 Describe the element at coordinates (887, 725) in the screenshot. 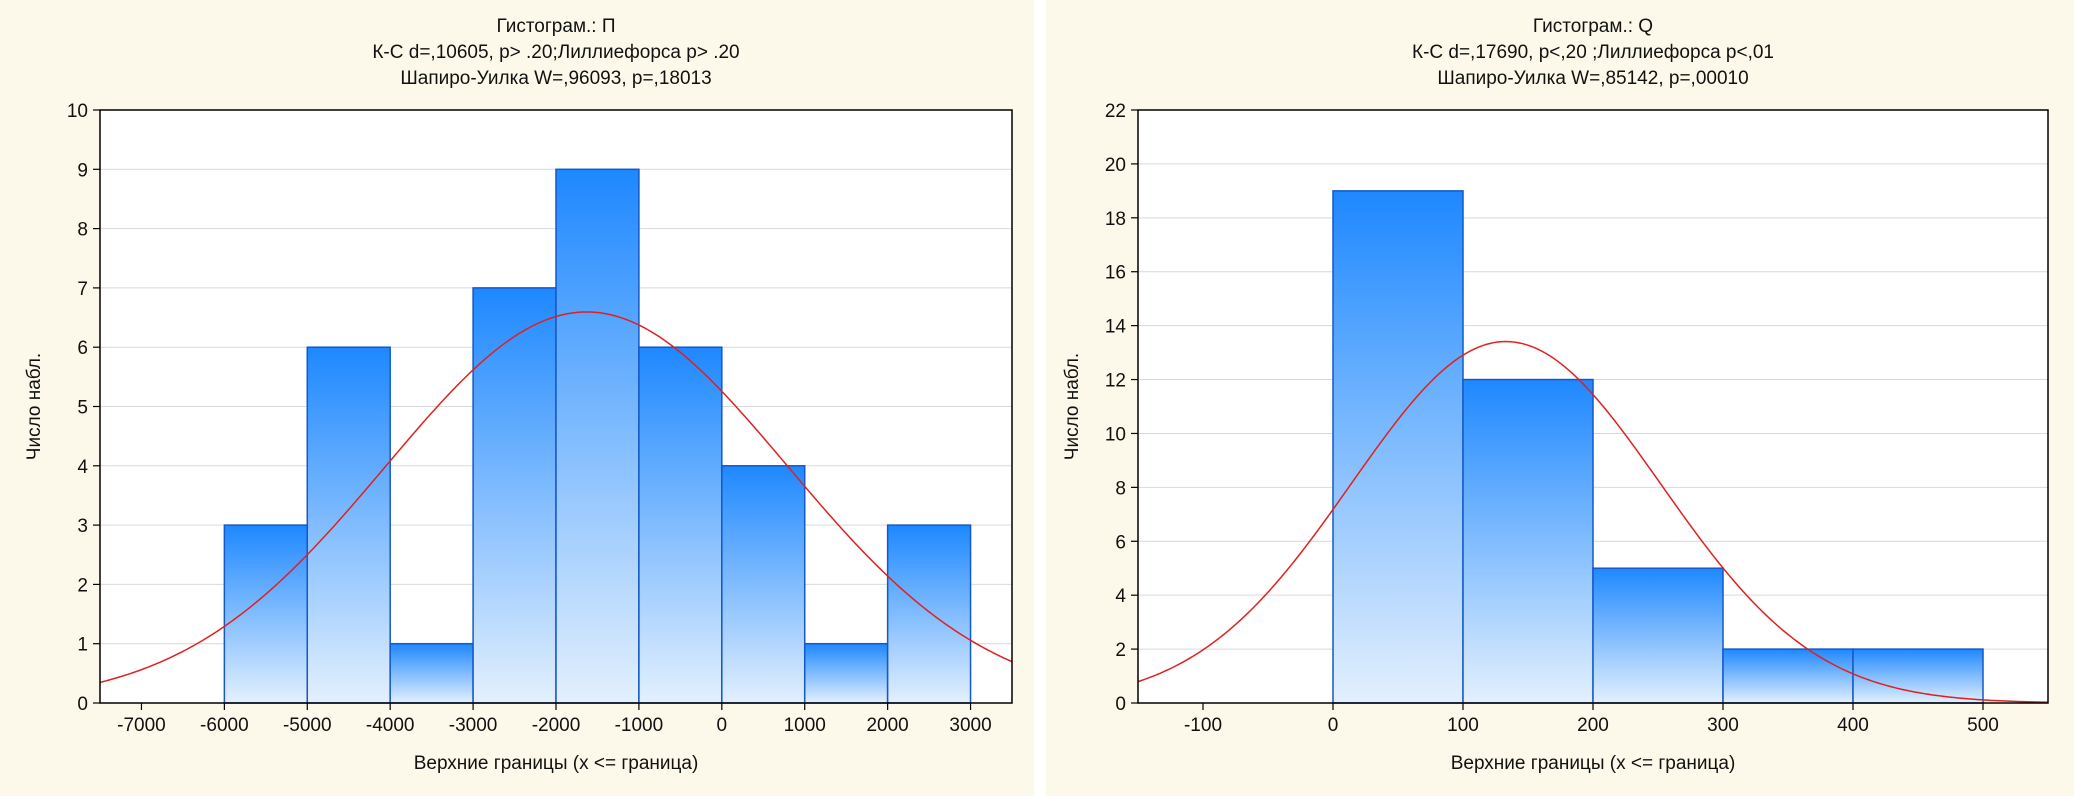

I see `x-tick-label: 2000` at that location.